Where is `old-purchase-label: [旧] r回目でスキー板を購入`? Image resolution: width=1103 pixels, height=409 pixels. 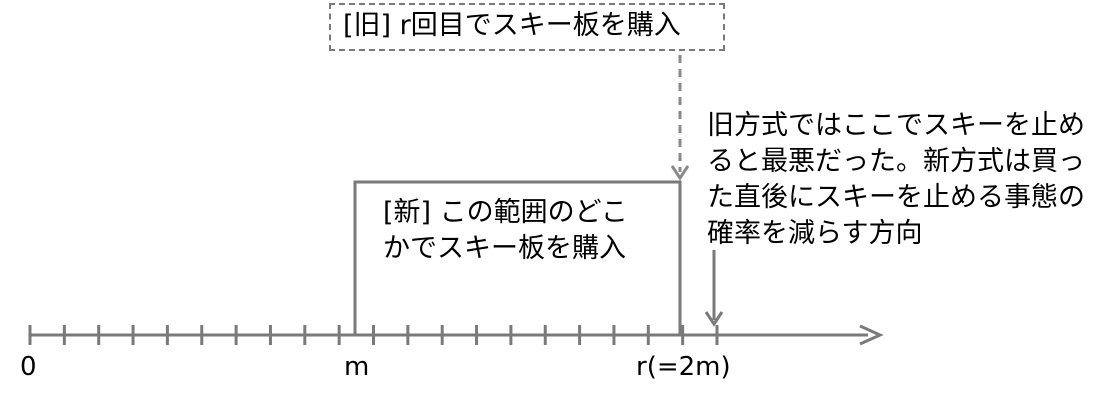
old-purchase-label: [旧] r回目でスキー板を購入 is located at coordinates (512, 25).